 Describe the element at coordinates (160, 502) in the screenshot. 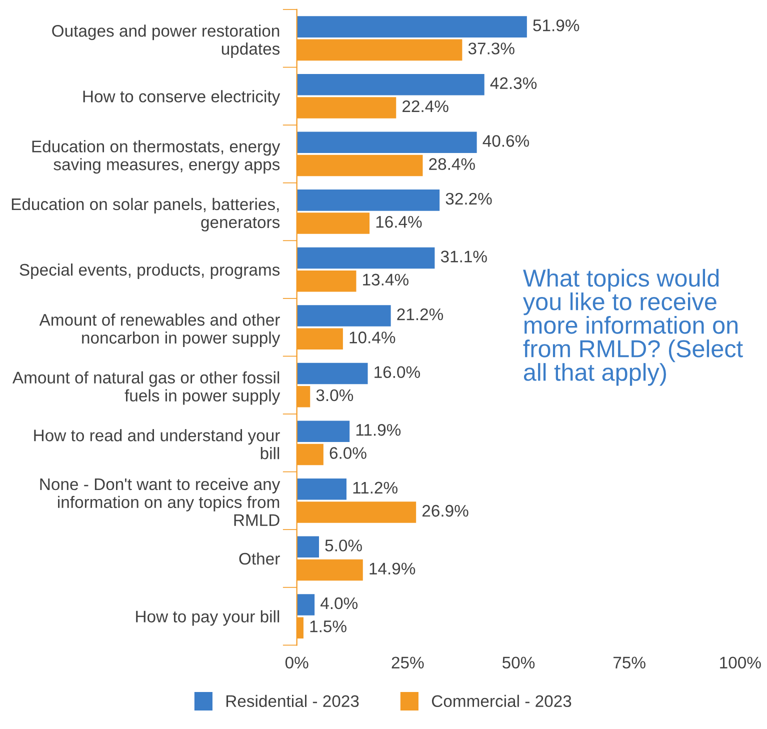

I see `y-tick-label: None - Don't want to receive any information on any topics from RMLD` at that location.